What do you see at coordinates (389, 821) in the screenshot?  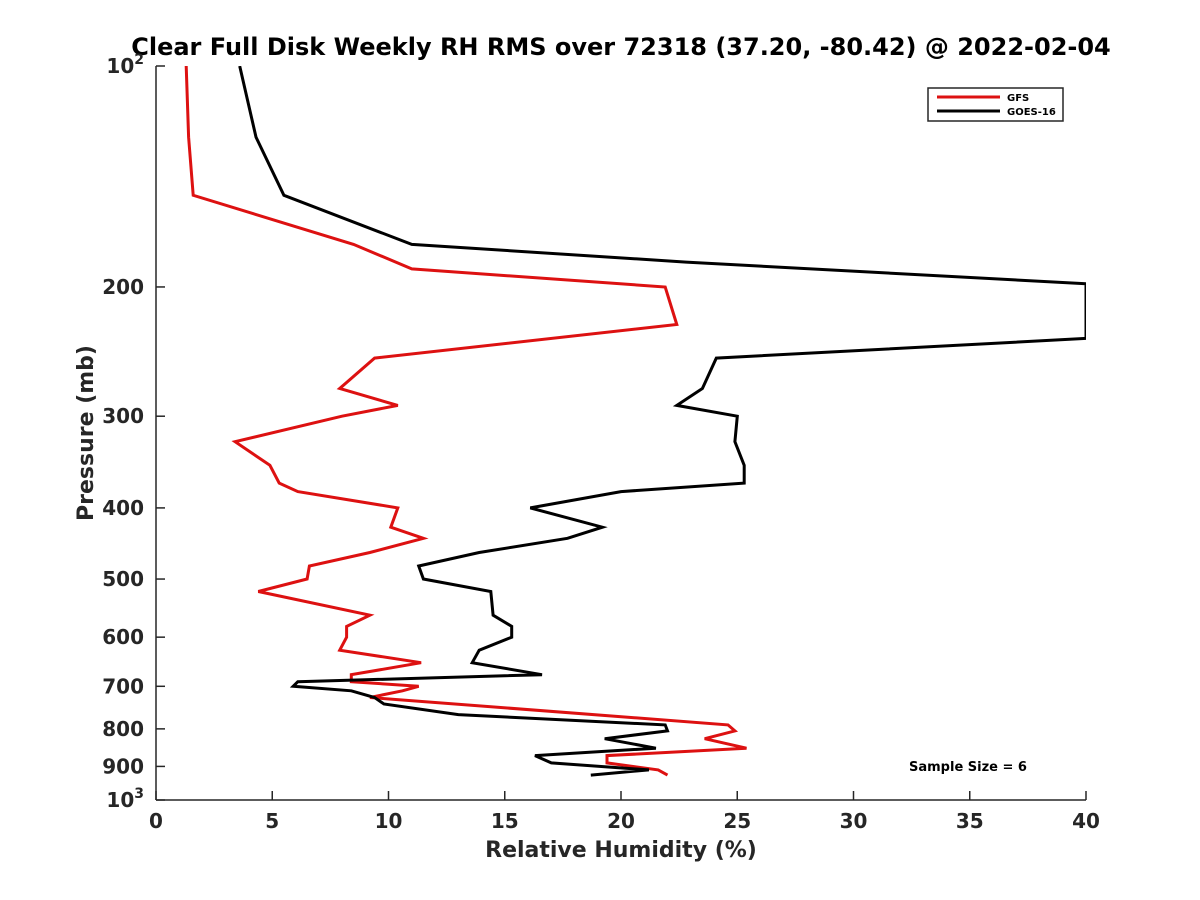 I see `x-tick-label: 10` at bounding box center [389, 821].